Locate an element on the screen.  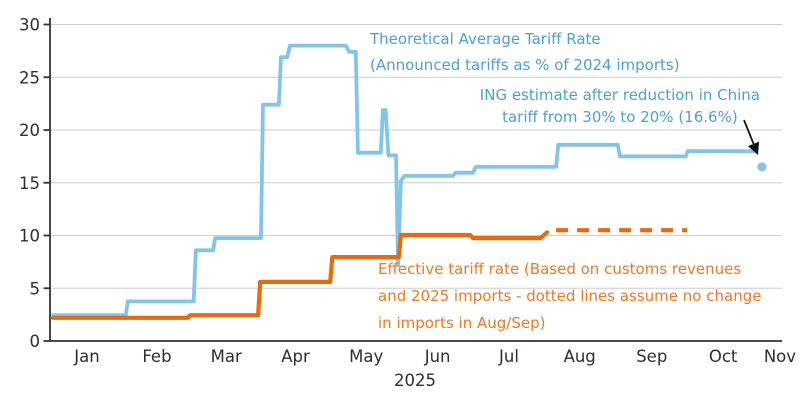
x-tick-label: Feb is located at coordinates (156, 356).